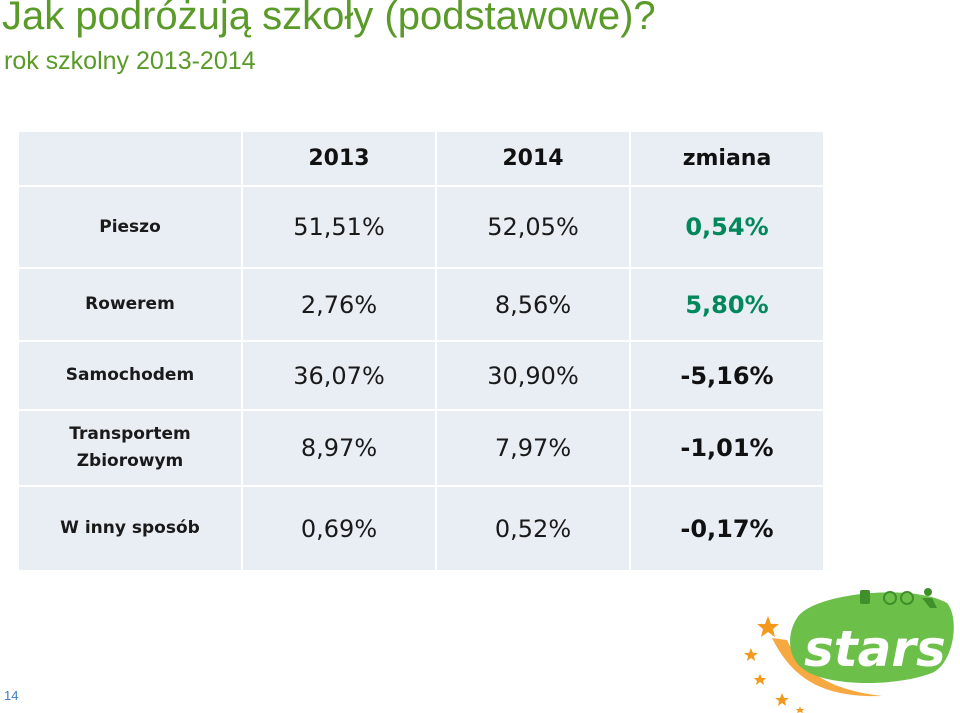 The height and width of the screenshot is (713, 960). Describe the element at coordinates (339, 375) in the screenshot. I see `value-2013: 36,07%` at that location.